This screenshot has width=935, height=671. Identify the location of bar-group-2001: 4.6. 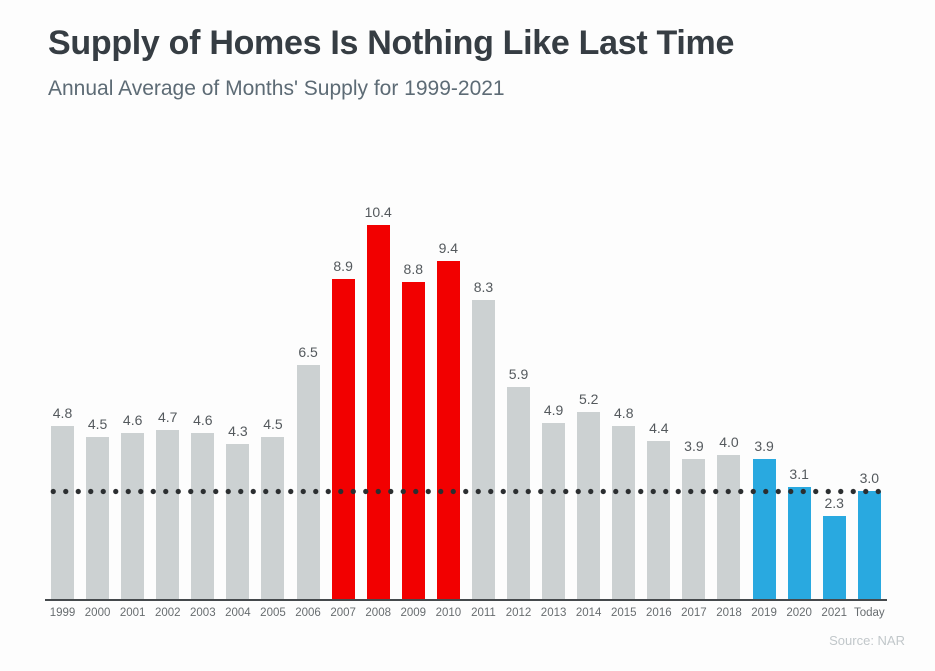
(132, 505).